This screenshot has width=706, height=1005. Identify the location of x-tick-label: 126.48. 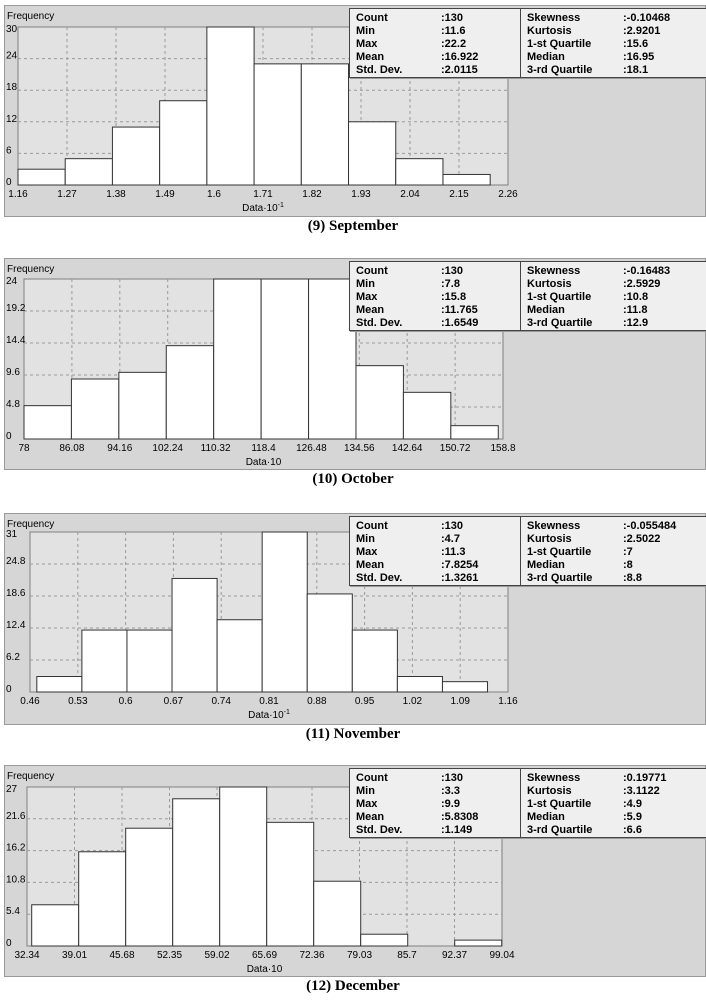
(311, 448).